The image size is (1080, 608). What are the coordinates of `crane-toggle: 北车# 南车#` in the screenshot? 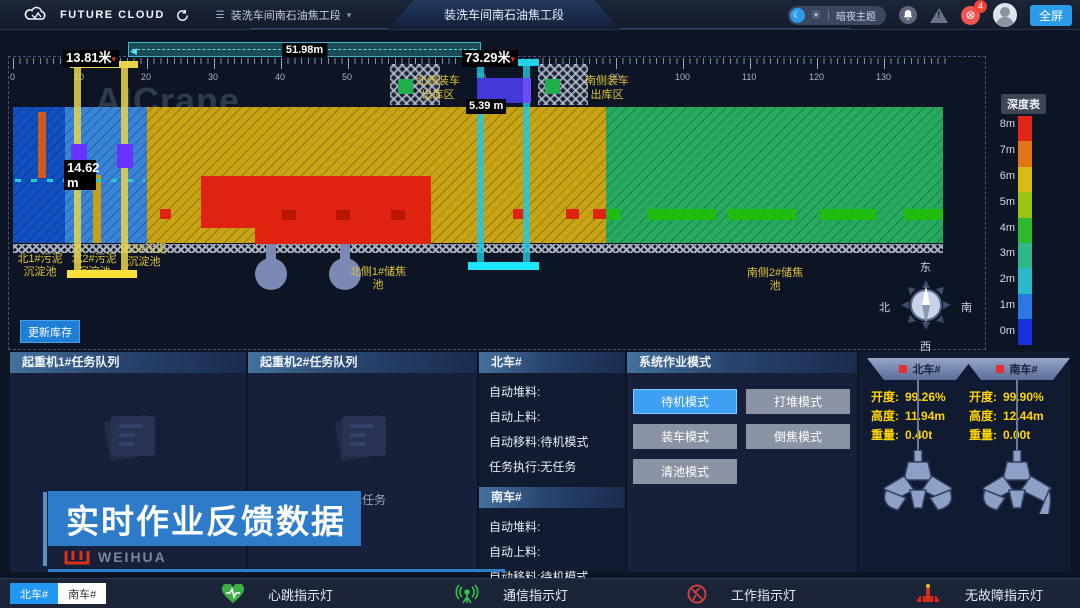 It's located at (58, 593).